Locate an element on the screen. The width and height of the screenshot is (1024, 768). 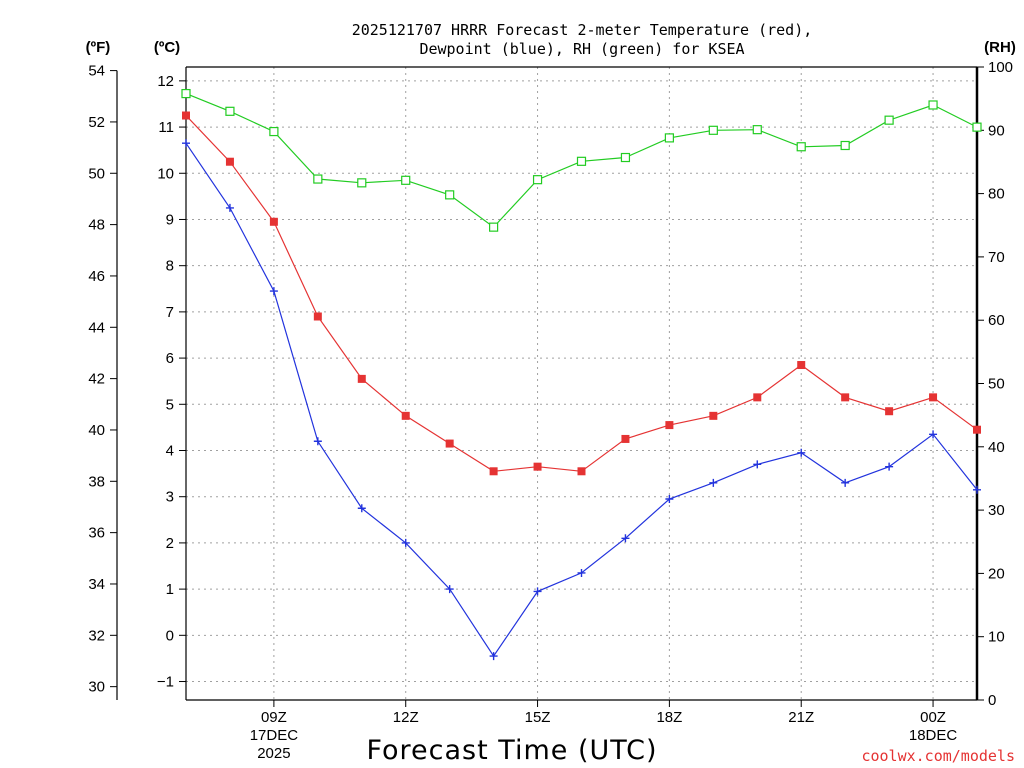
rh-unit-label: (RH) is located at coordinates (1000, 47).